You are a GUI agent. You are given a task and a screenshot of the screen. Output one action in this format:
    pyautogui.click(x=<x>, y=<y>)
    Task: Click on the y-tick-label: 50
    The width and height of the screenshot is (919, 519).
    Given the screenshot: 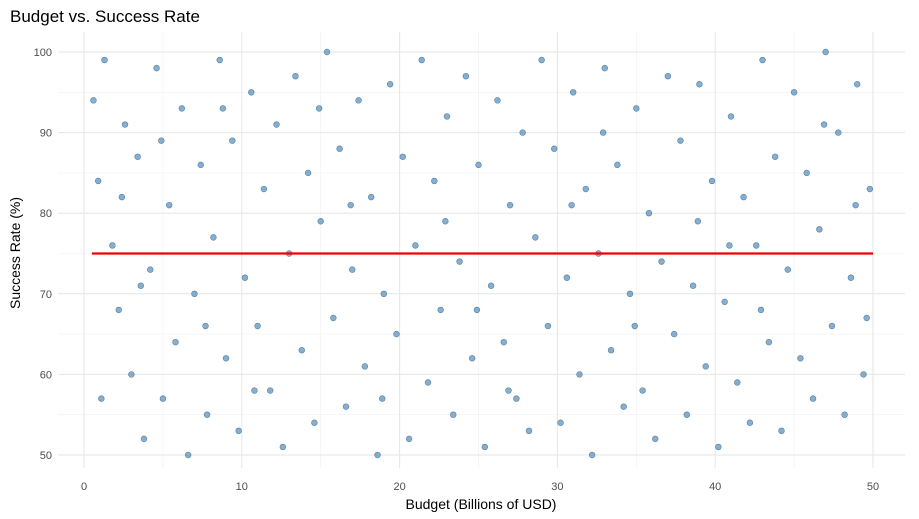 What is the action you would take?
    pyautogui.click(x=46, y=456)
    